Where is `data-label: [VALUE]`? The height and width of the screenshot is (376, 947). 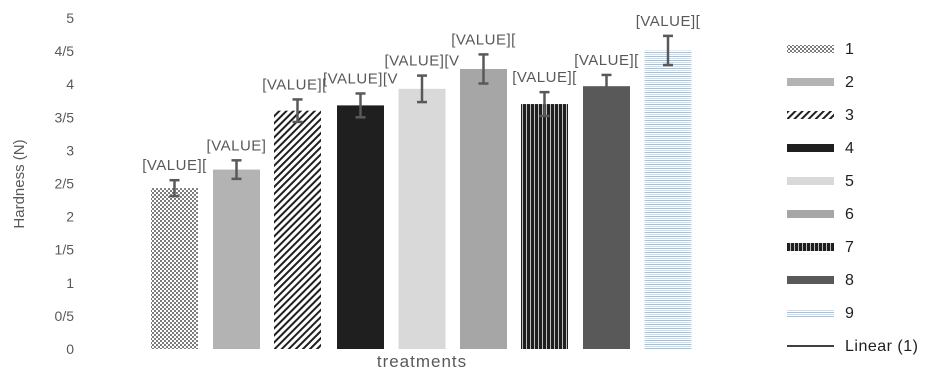
data-label: [VALUE] is located at coordinates (237, 145).